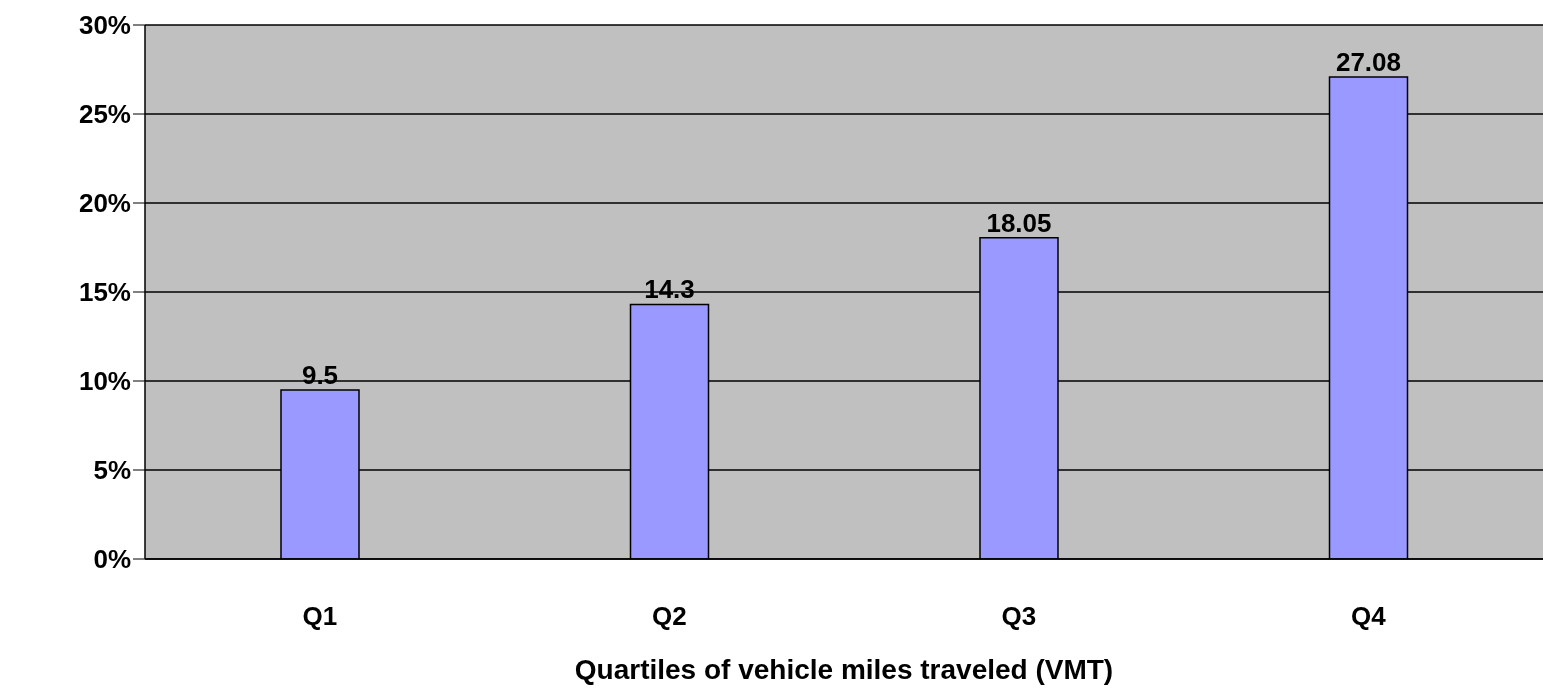 This screenshot has height=699, width=1543. I want to click on y-tick-label: 15%, so click(104, 292).